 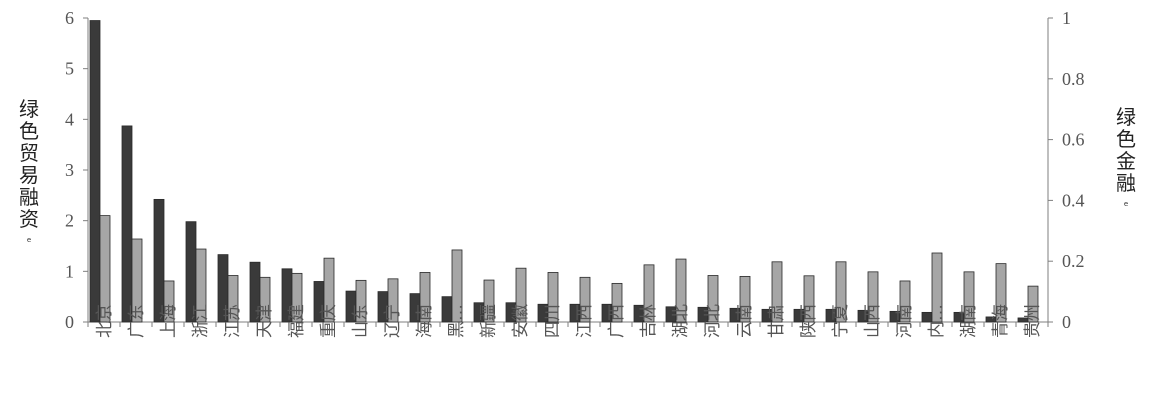 What do you see at coordinates (1073, 200) in the screenshot?
I see `y-tick-label-right: 0.4` at bounding box center [1073, 200].